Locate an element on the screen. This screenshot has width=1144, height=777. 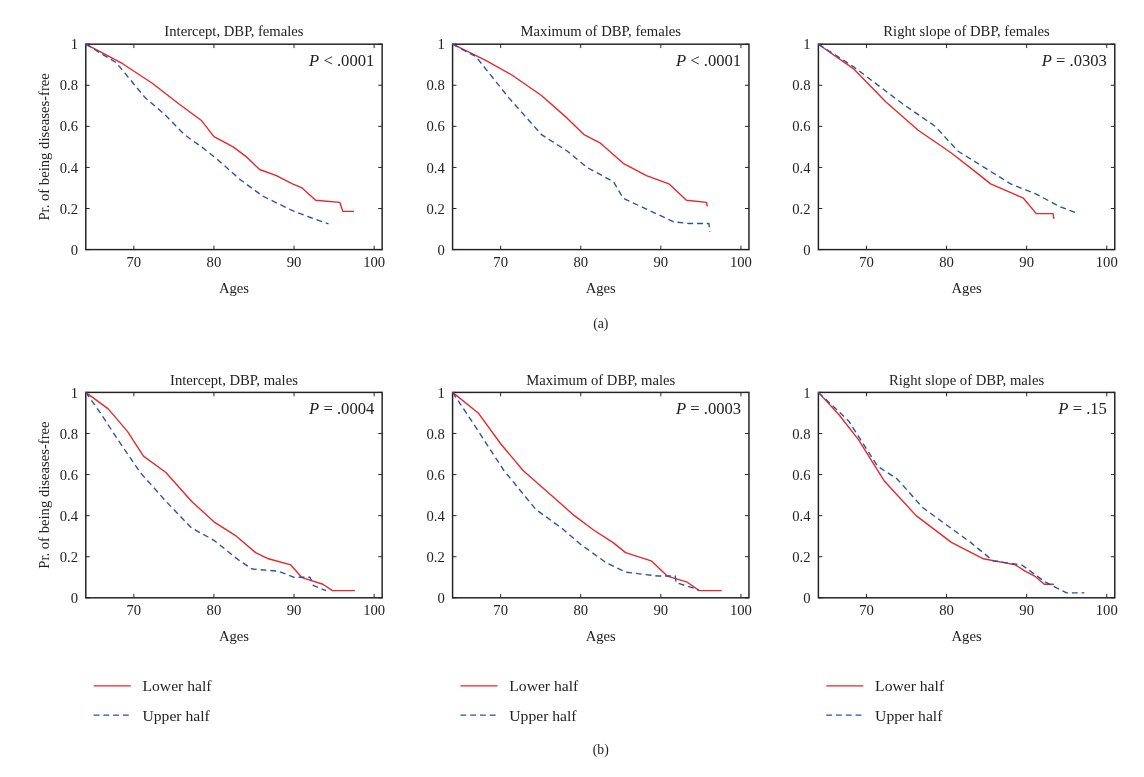
chart-title: Intercept, DBP, males is located at coordinates (234, 379).